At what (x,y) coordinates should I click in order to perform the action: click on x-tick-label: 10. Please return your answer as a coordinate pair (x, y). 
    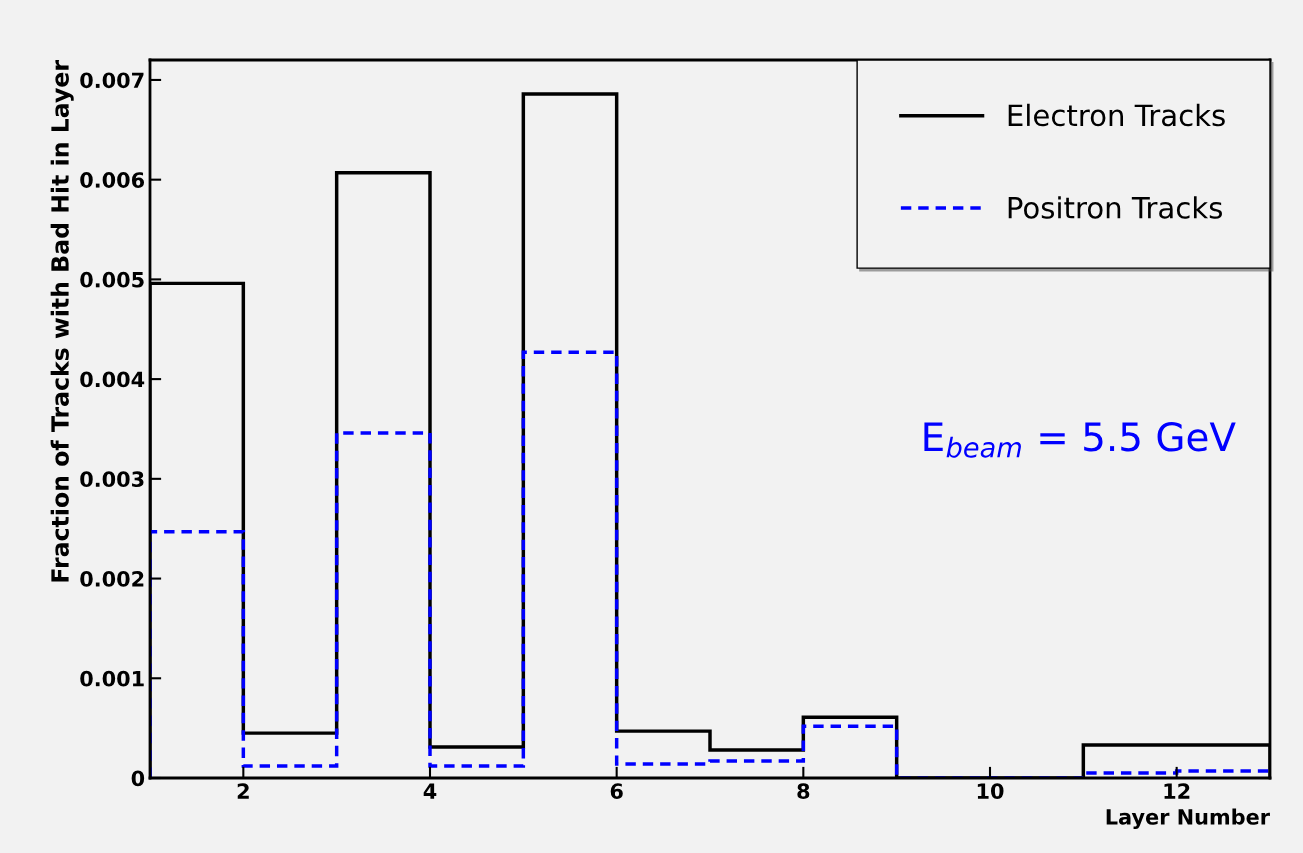
    Looking at the image, I should click on (990, 791).